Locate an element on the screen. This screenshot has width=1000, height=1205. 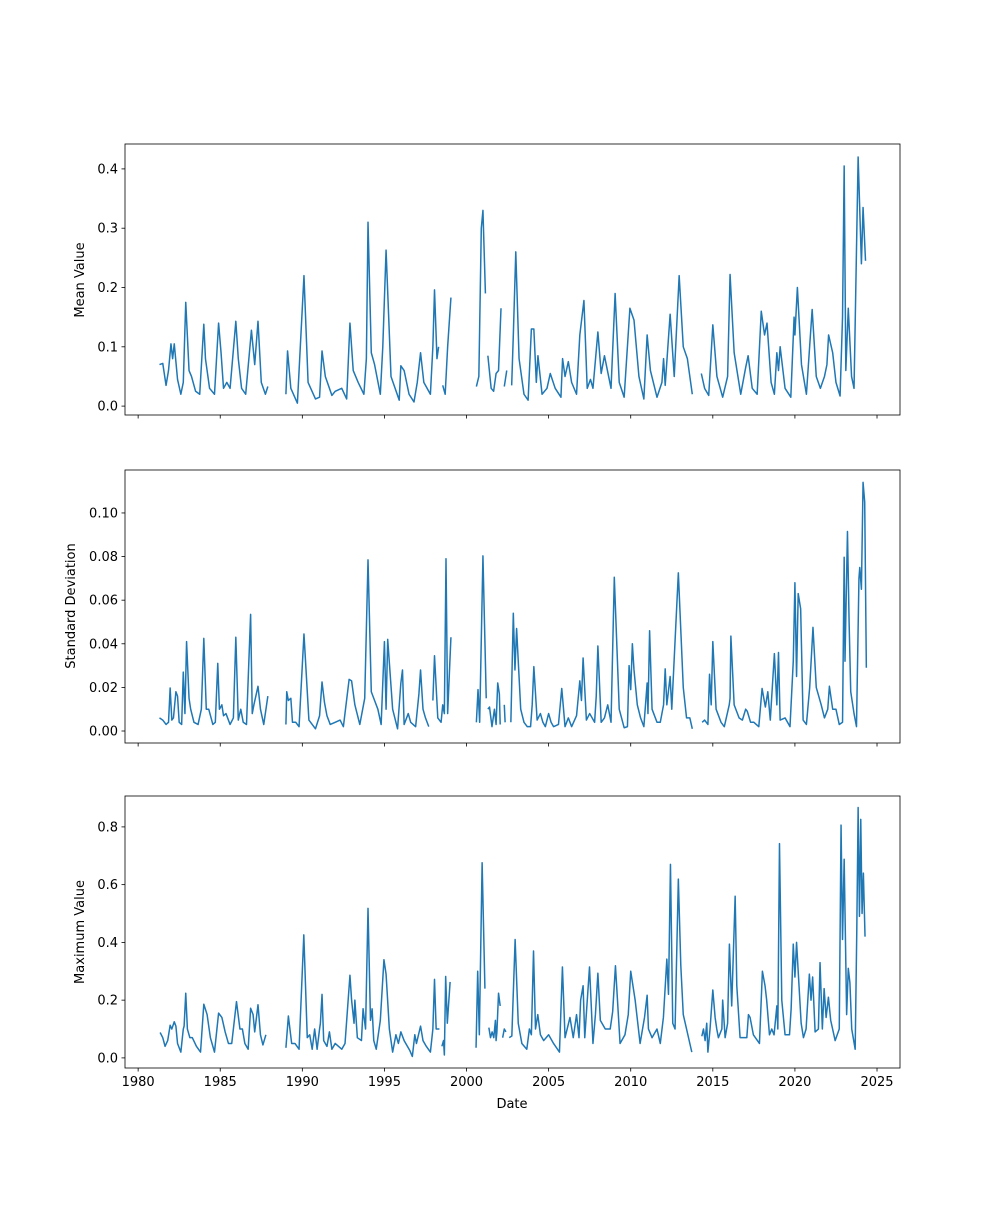
y-tick-label-std-4: 0.08 is located at coordinates (103, 557).